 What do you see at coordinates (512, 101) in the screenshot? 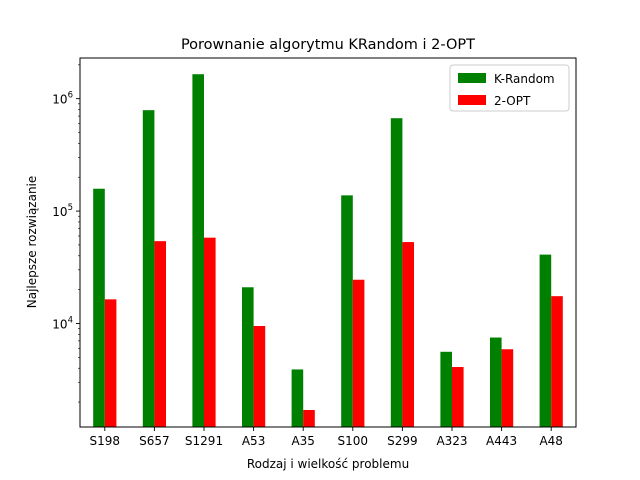
I see `legend-label-2-opt: 2-OPT` at bounding box center [512, 101].